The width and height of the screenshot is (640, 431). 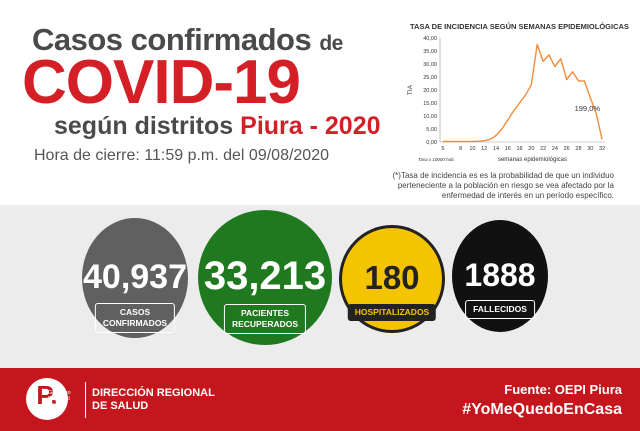 I want to click on footer-divider, so click(x=85, y=400).